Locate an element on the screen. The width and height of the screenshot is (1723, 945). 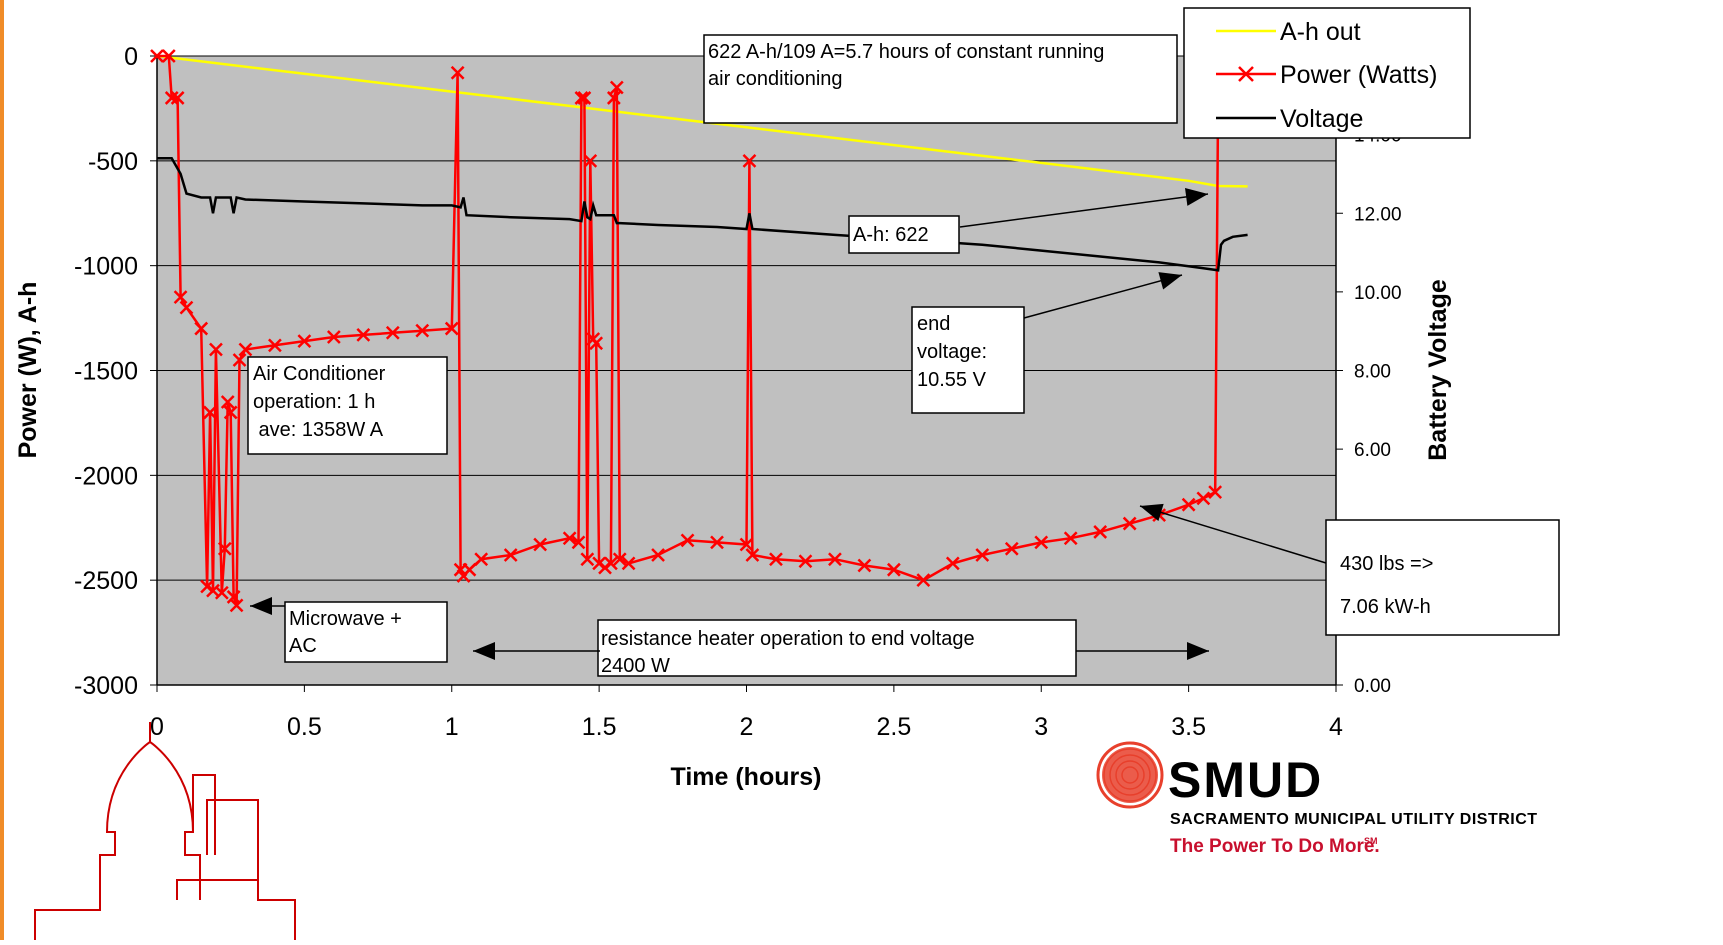
arrow-ah-head is located at coordinates (1196, 196).